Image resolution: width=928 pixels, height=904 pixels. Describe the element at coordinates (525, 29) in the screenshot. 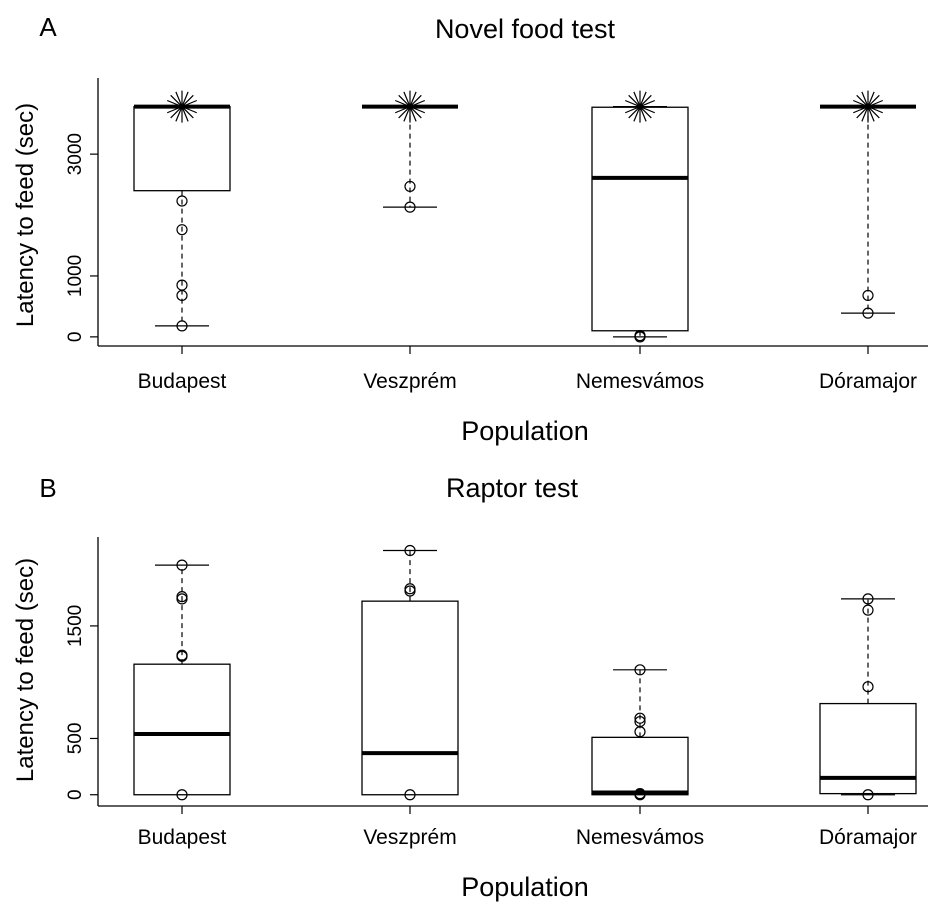

I see `chart-title: Novel food test` at that location.